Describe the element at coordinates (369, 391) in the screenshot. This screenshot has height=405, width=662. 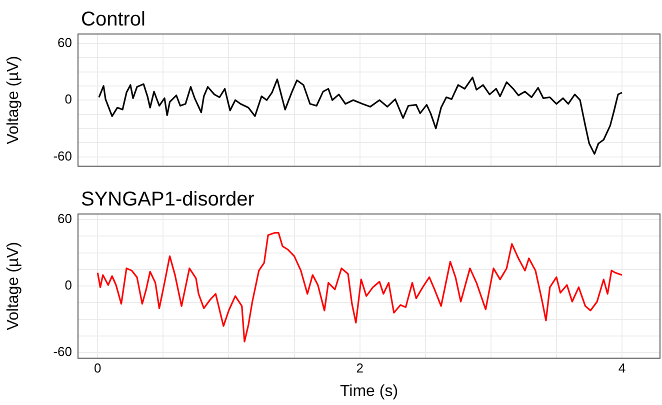
I see `x-axis-title: Time (s)` at that location.